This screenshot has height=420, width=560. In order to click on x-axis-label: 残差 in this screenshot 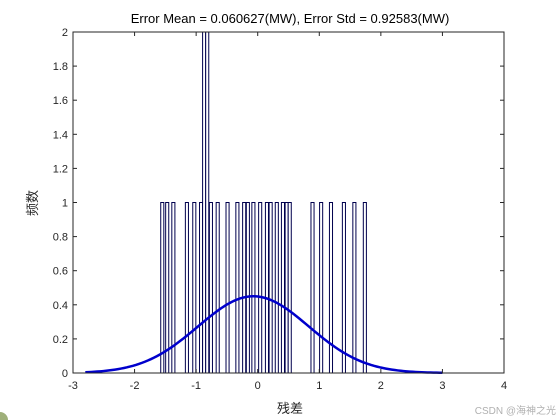, I will do `click(290, 409)`.